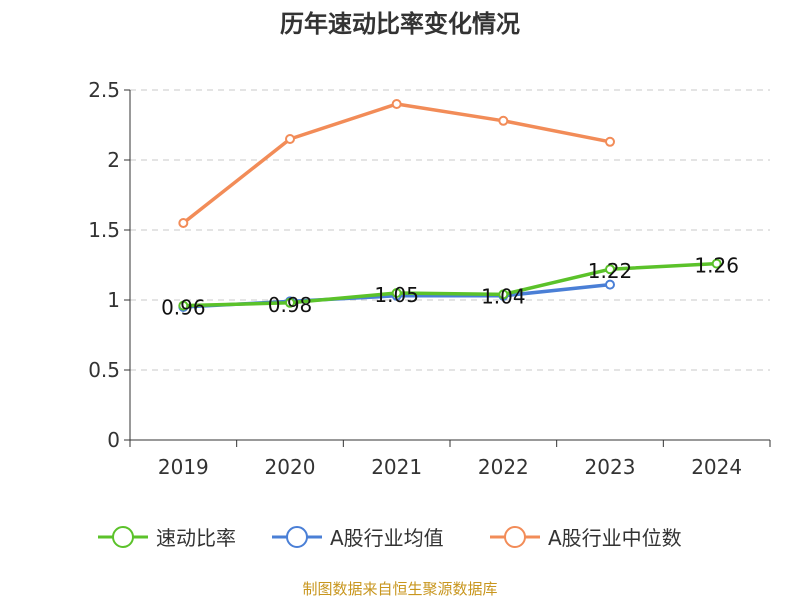 The height and width of the screenshot is (600, 800). Describe the element at coordinates (183, 467) in the screenshot. I see `x-tick-label: 2019` at that location.